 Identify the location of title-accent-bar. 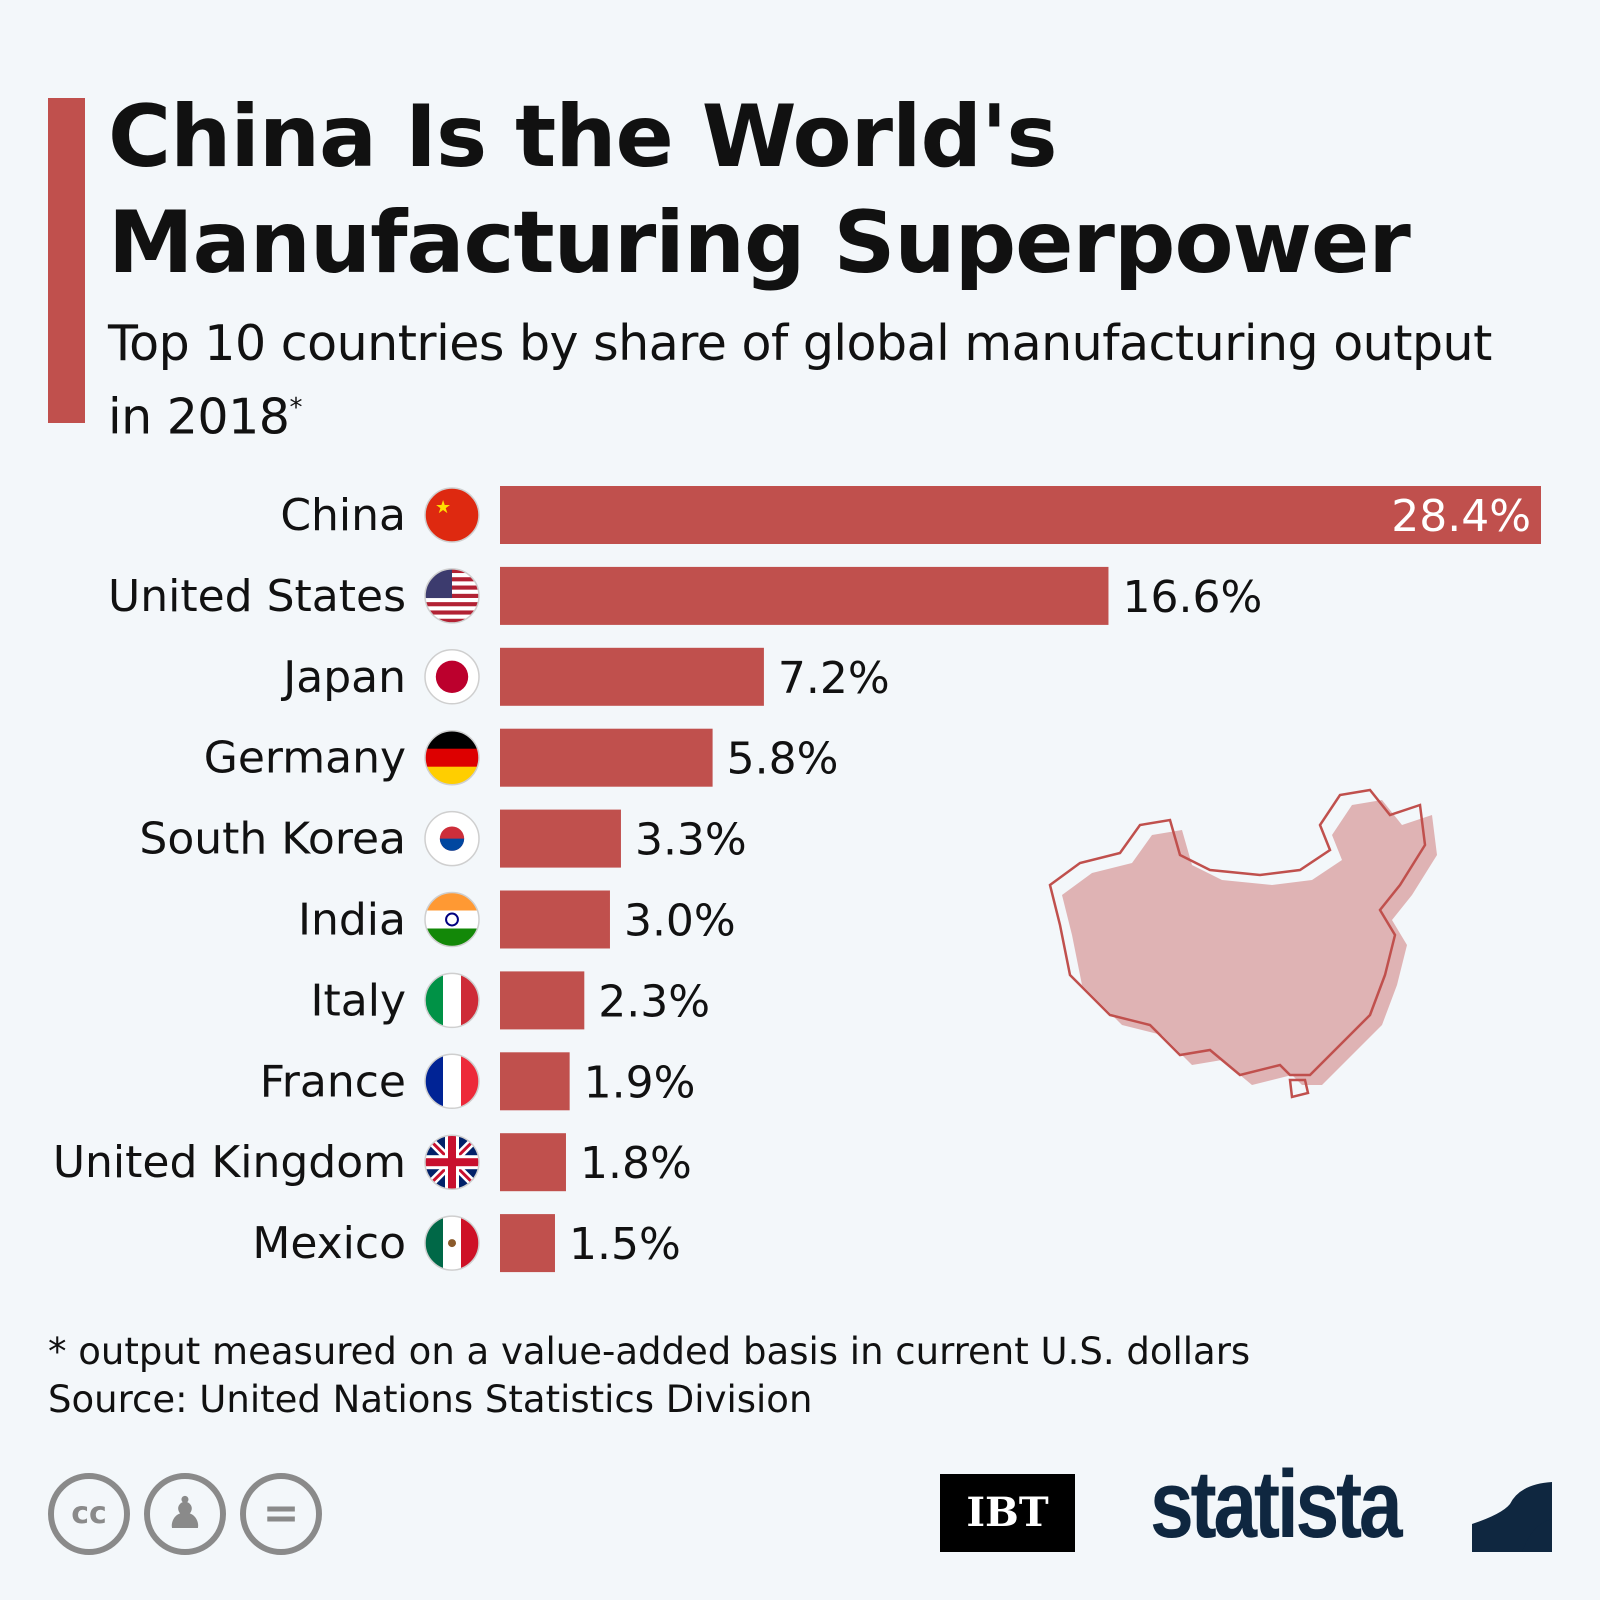
(66, 260).